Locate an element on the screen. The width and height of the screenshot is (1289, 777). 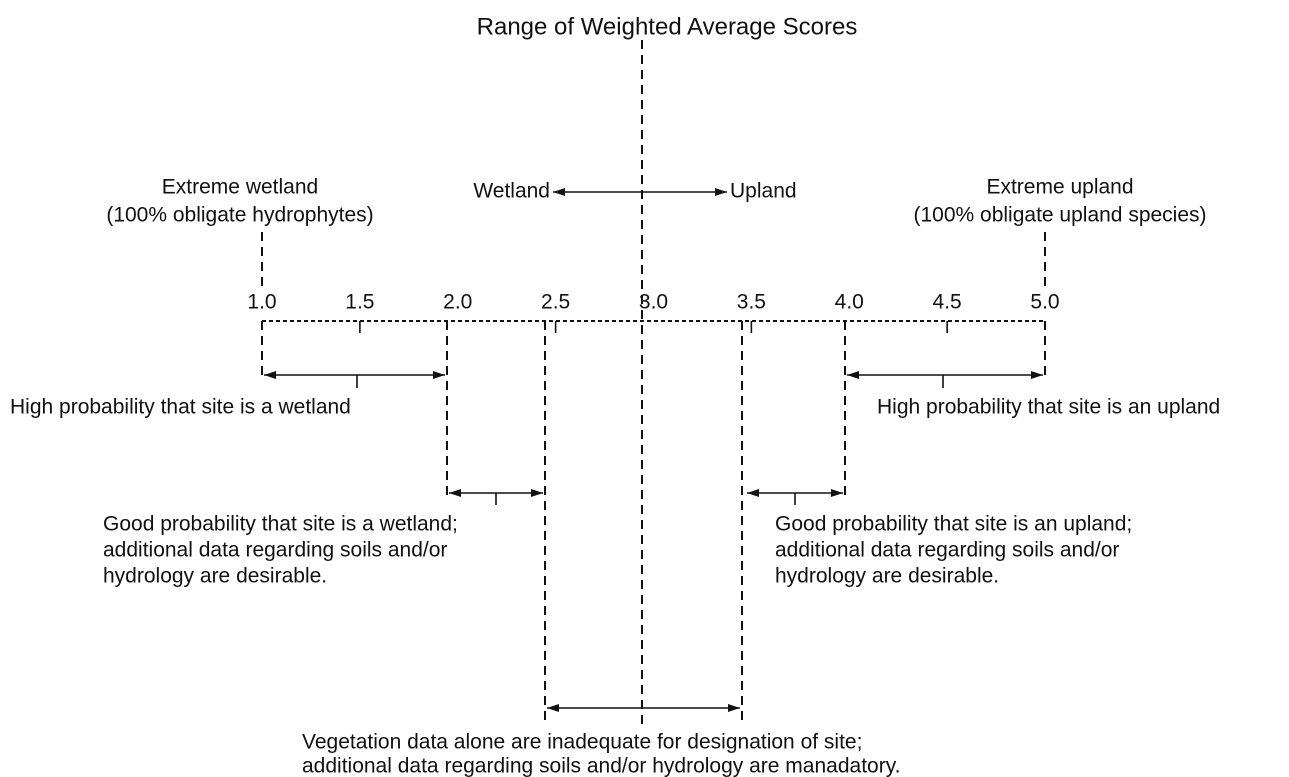
zone-label: High probability that site is a wetland is located at coordinates (180, 407).